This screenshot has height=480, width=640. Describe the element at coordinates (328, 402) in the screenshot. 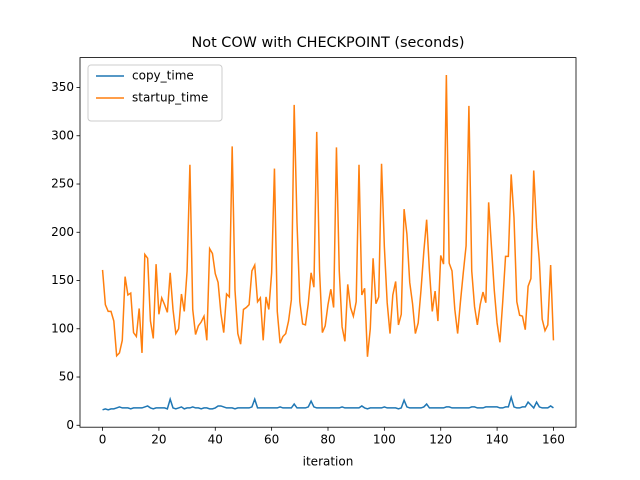

I see `data-line` at that location.